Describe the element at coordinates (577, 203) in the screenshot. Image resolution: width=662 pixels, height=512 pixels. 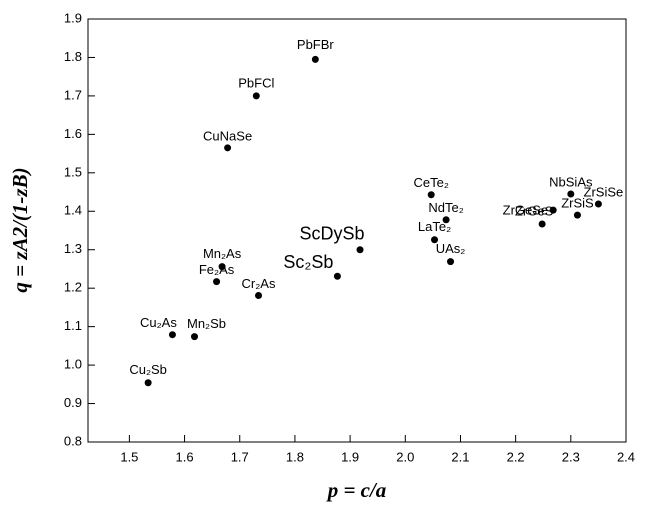
I see `point-label: ZrSiS` at that location.